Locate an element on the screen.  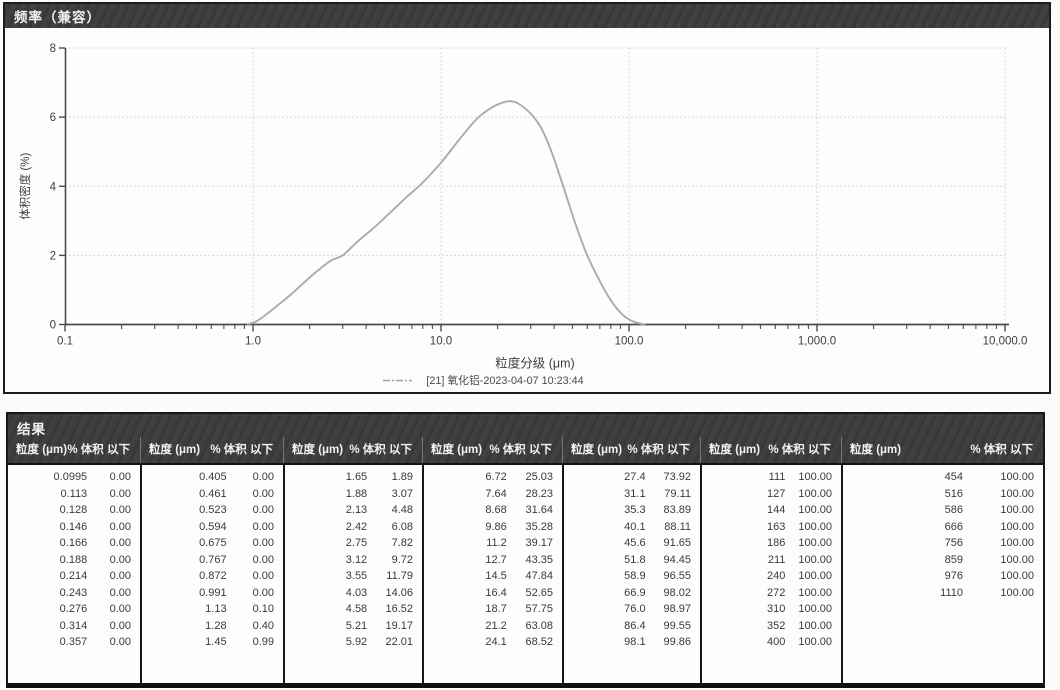
table-row: 0.357 0.00 is located at coordinates (74, 642).